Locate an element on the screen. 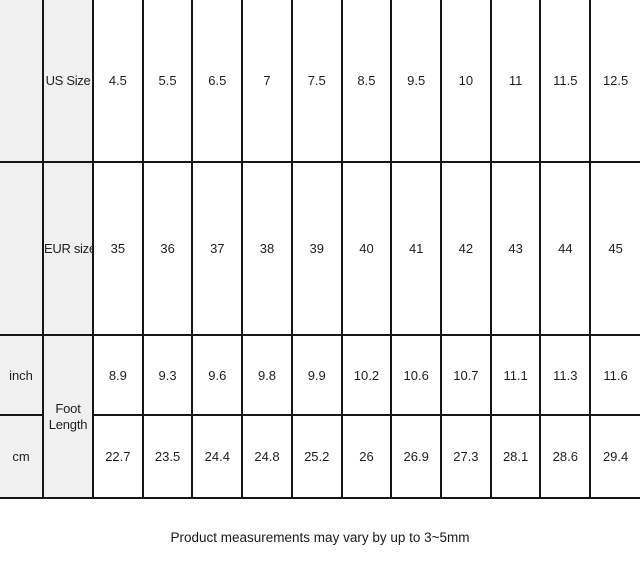 The width and height of the screenshot is (640, 575). us-size-value: 4.5 is located at coordinates (118, 81).